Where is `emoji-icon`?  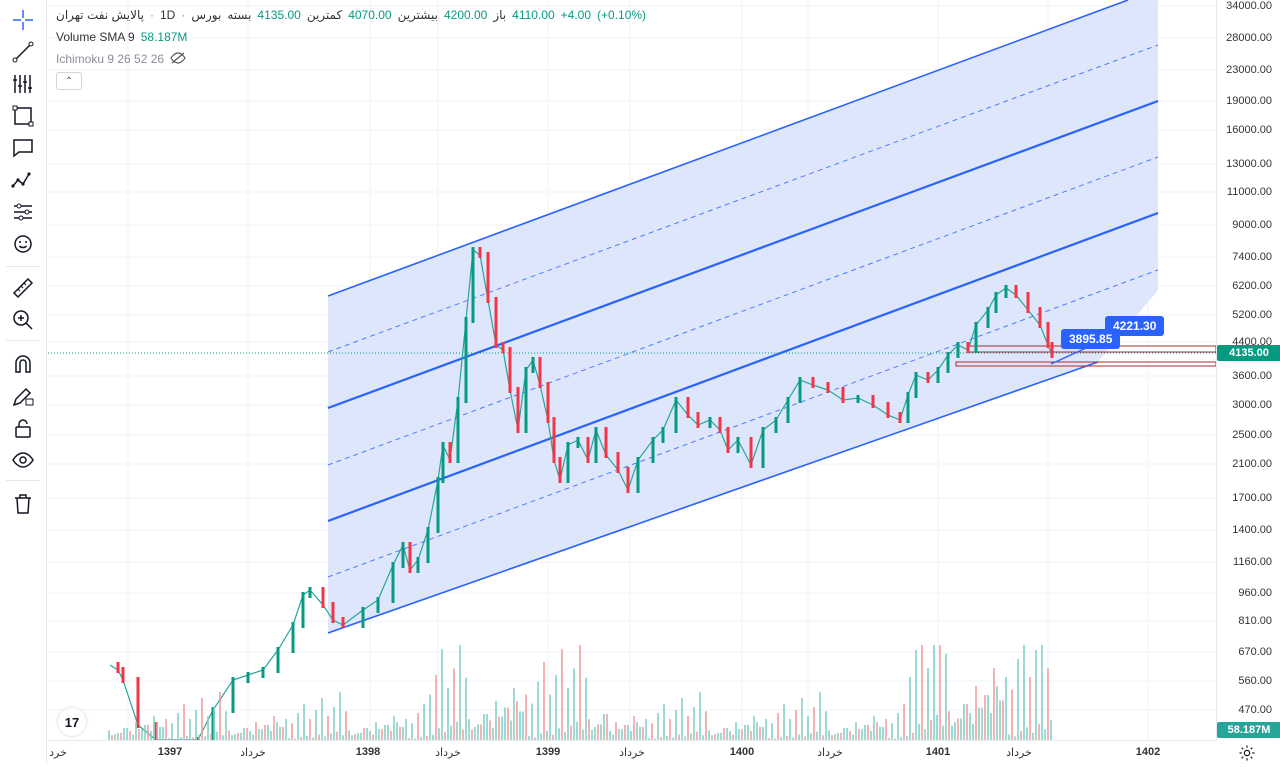
emoji-icon is located at coordinates (23, 244).